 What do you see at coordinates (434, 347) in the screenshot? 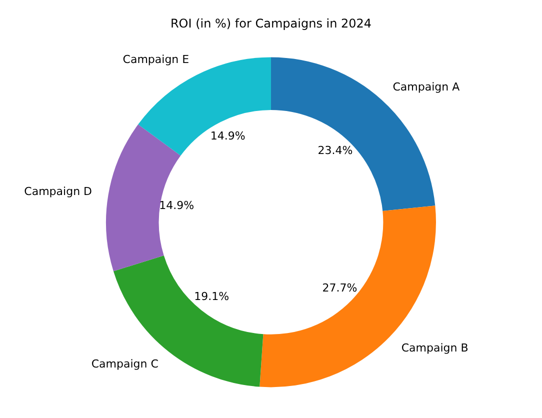
I see `slice-label: Campaign B` at bounding box center [434, 347].